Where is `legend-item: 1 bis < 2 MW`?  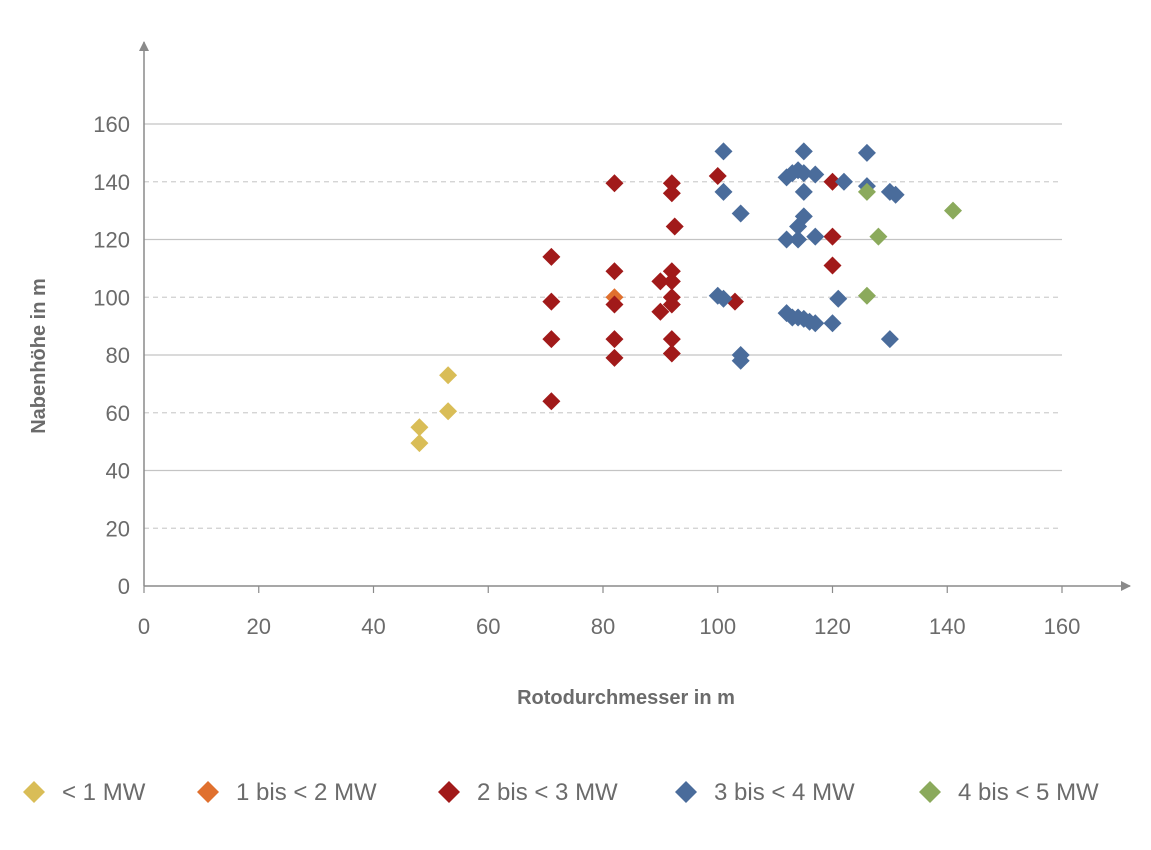 legend-item: 1 bis < 2 MW is located at coordinates (287, 792).